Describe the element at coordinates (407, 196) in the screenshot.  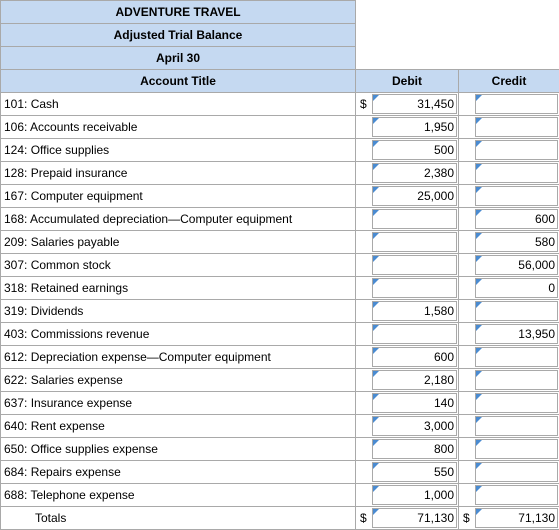
I see `debit-cell: 25,000` at that location.